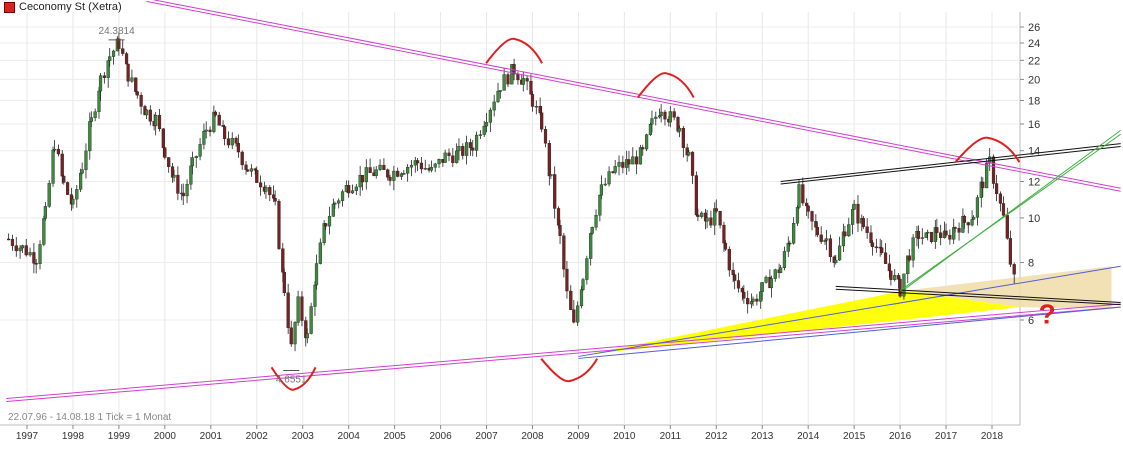 The height and width of the screenshot is (475, 1123). I want to click on x-tick-label: 2014, so click(808, 436).